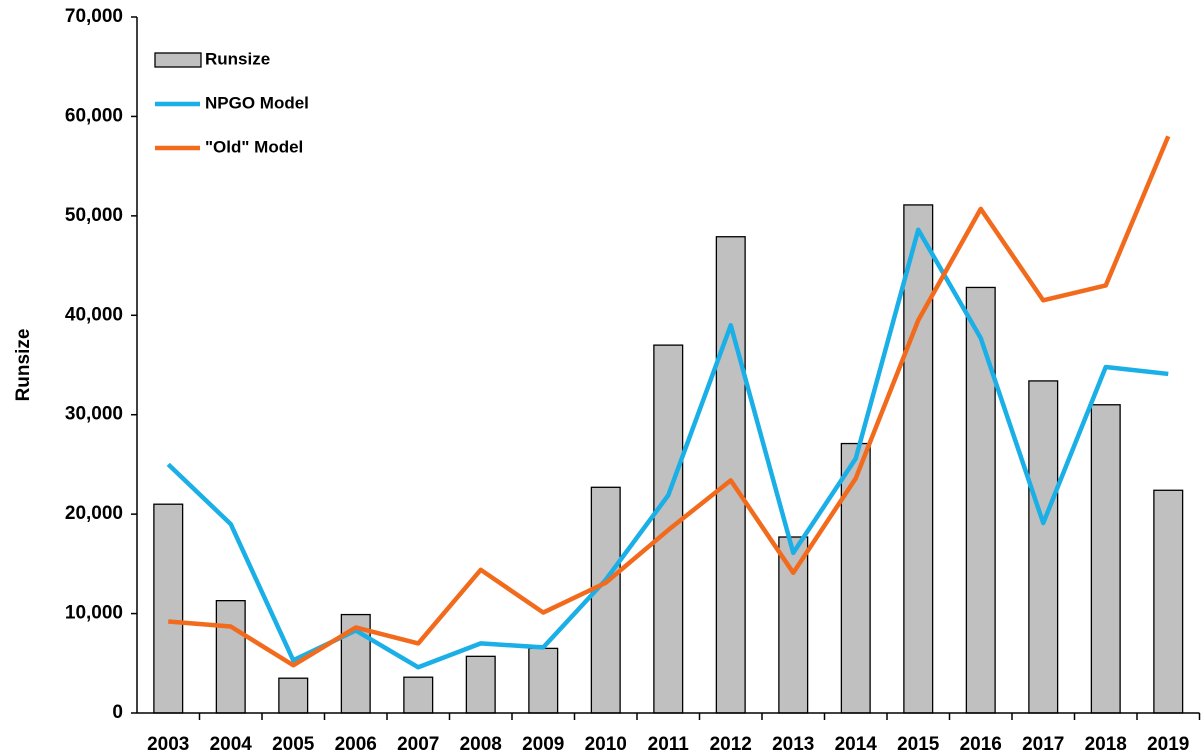 This screenshot has height=755, width=1201. I want to click on x-tick-label: 2019, so click(1168, 744).